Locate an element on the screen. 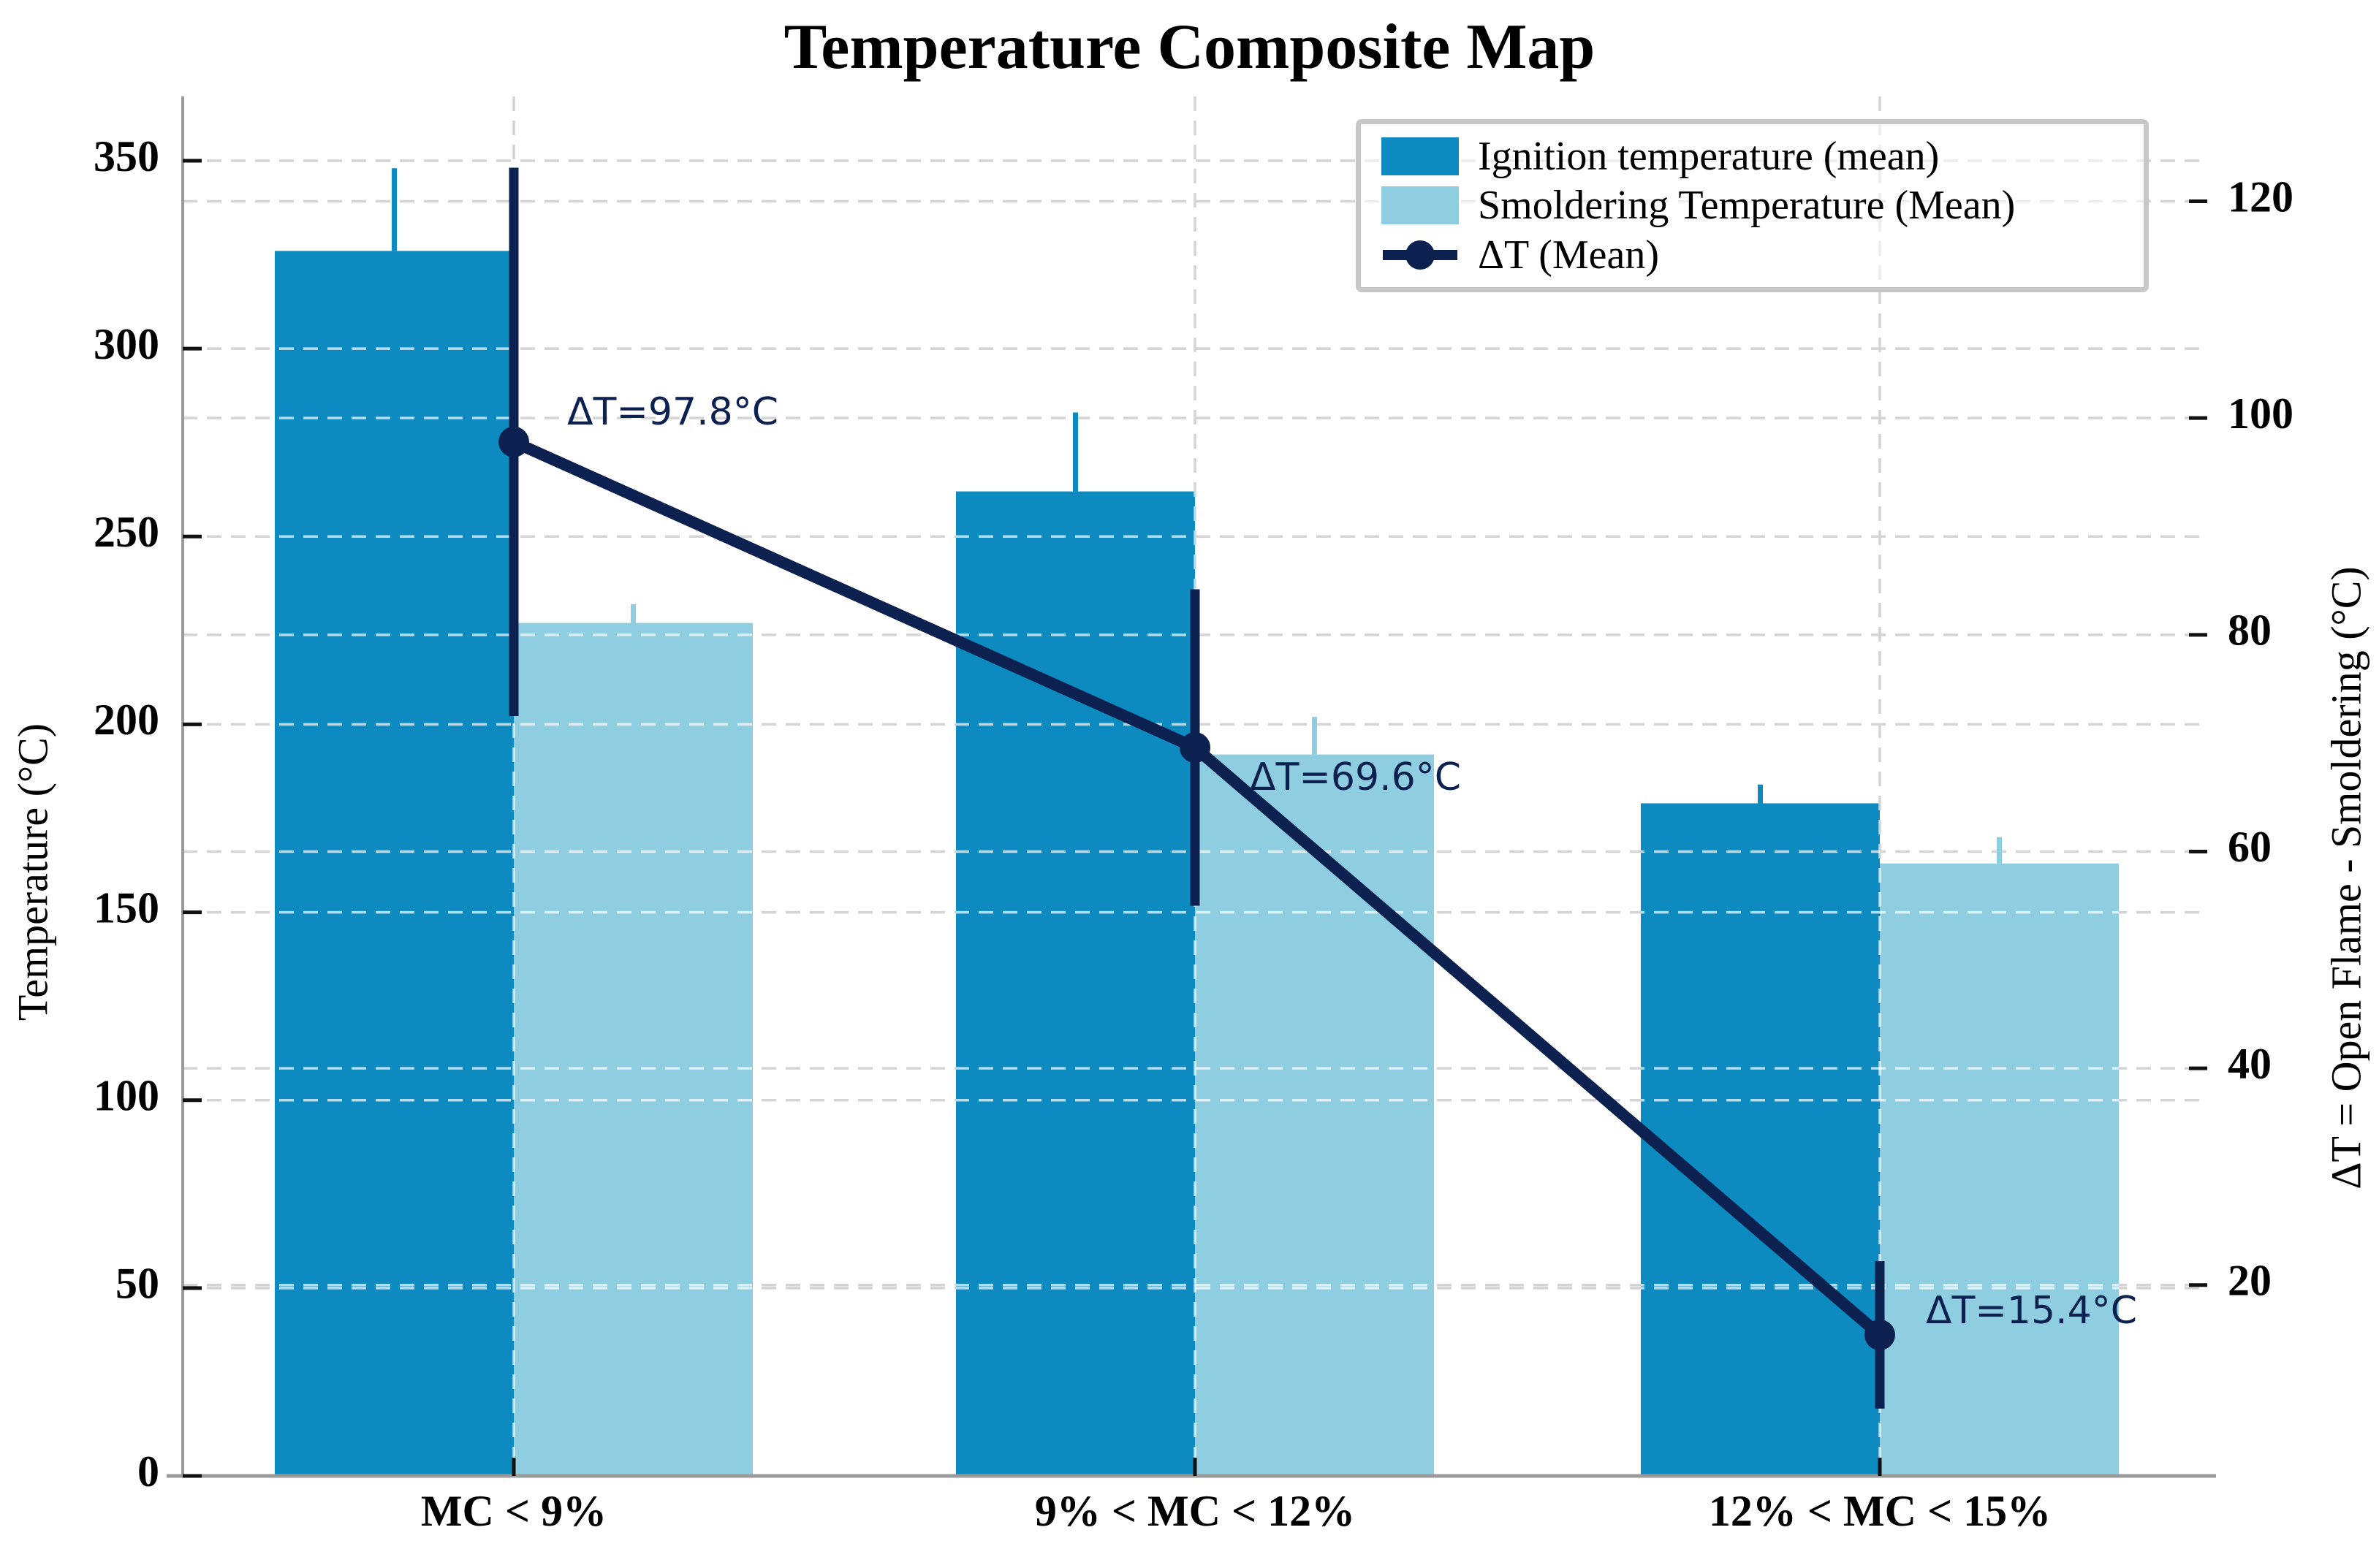  delta-line-swatch is located at coordinates (1420, 255).